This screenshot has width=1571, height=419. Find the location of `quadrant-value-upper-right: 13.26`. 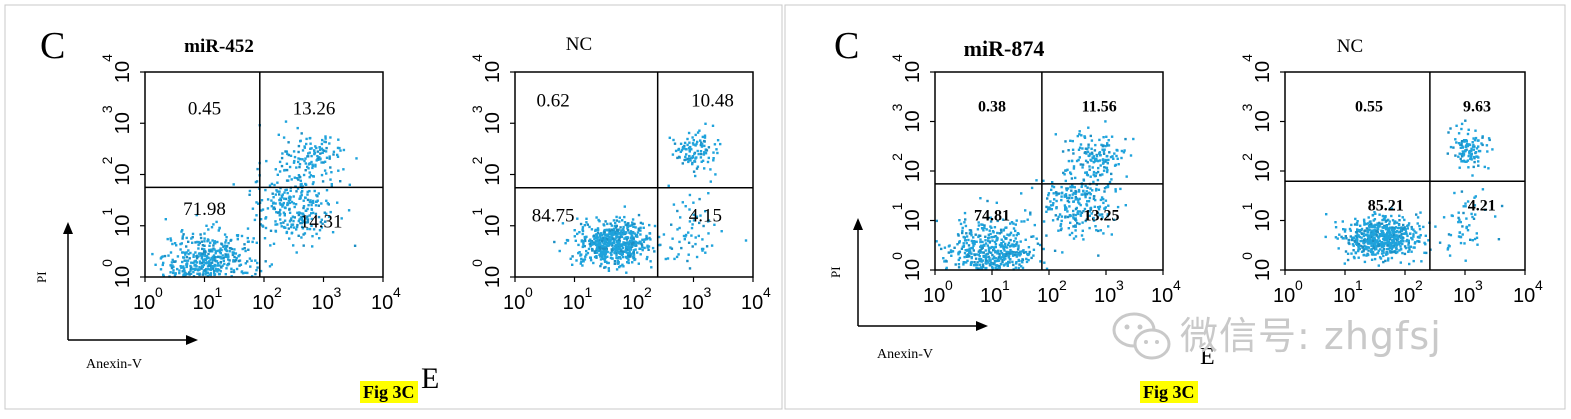

quadrant-value-upper-right: 13.26 is located at coordinates (314, 109).